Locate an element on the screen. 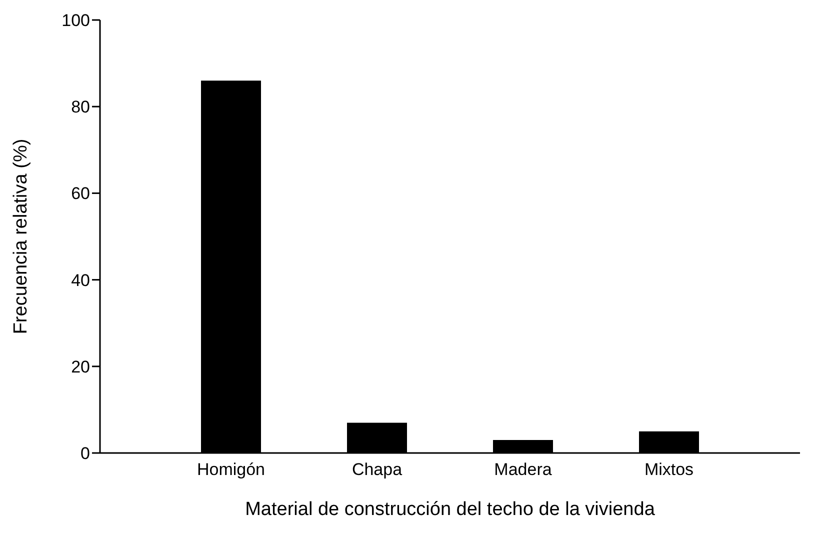  y-tick-label: 80 is located at coordinates (80, 107).